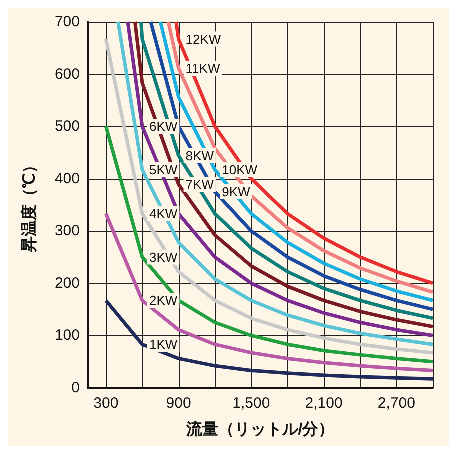 Image resolution: width=457 pixels, height=454 pixels. What do you see at coordinates (76, 388) in the screenshot?
I see `y-tick-label: 0` at bounding box center [76, 388].